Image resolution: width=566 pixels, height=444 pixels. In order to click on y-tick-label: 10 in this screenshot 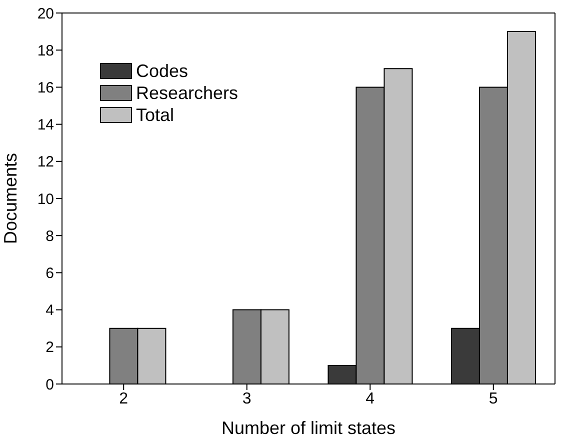, I will do `click(45, 199)`.